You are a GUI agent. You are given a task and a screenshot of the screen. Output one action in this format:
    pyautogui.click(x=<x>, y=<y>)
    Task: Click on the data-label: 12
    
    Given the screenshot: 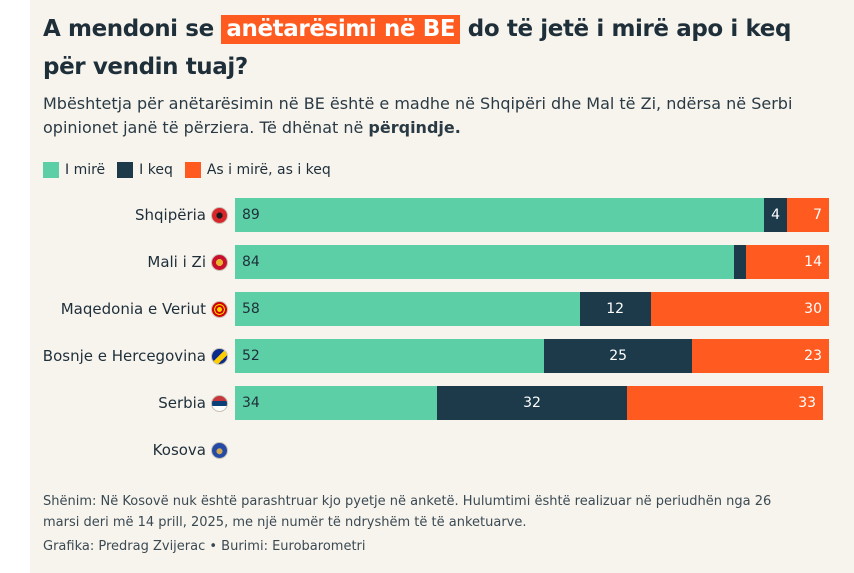 What is the action you would take?
    pyautogui.click(x=615, y=309)
    